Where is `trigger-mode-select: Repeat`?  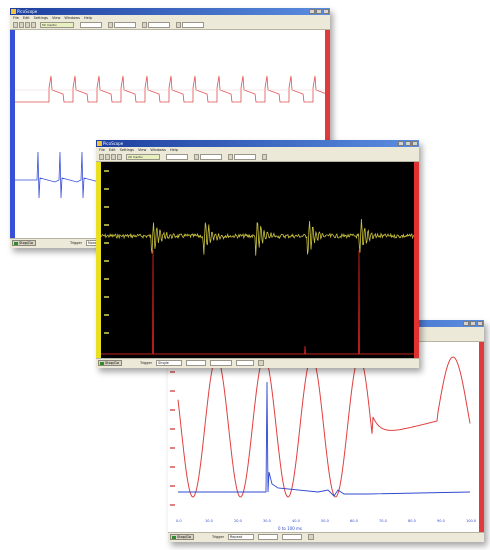 trigger-mode-select: Repeat is located at coordinates (241, 537).